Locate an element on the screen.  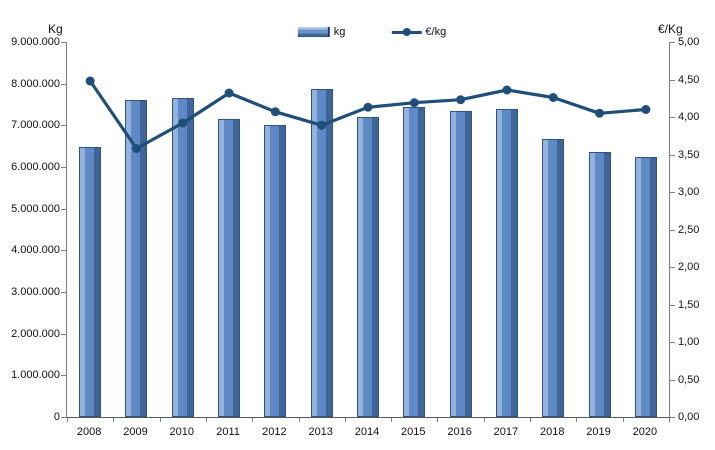
right-axis-title: €/Kg is located at coordinates (670, 29).